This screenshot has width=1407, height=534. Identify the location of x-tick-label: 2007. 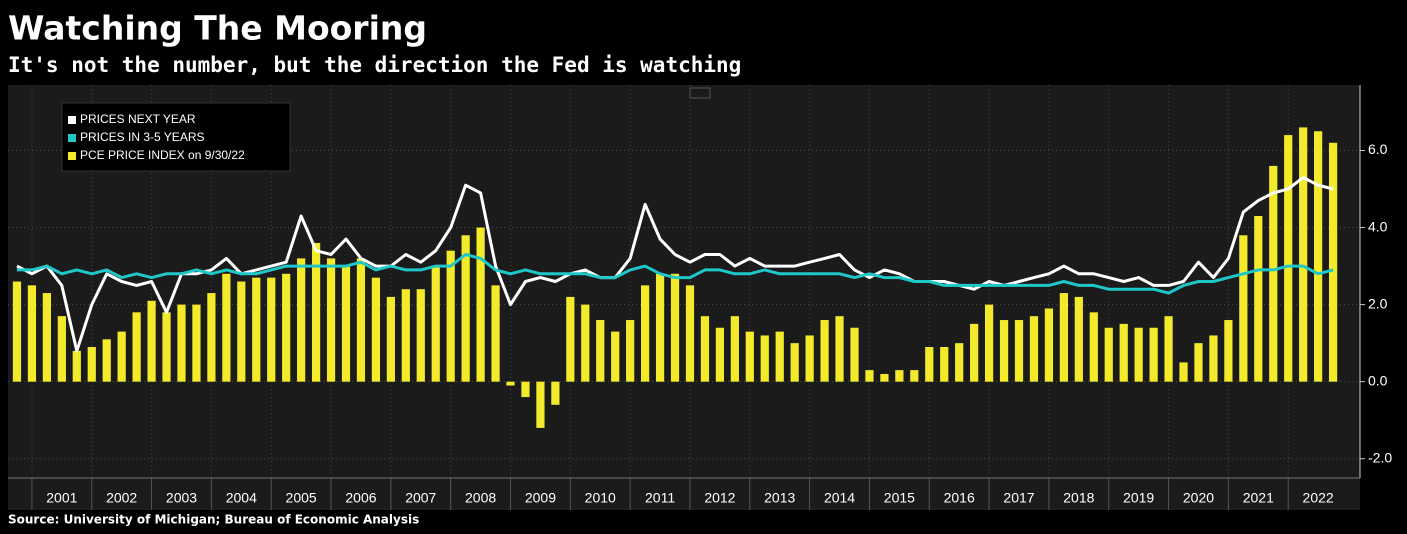
(420, 498).